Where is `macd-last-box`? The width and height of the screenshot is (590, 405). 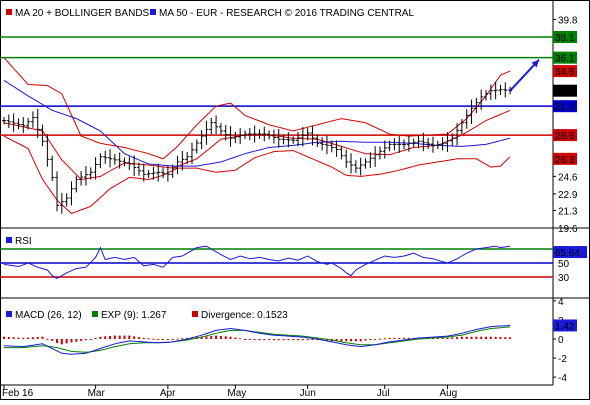
macd-last-box is located at coordinates (565, 325).